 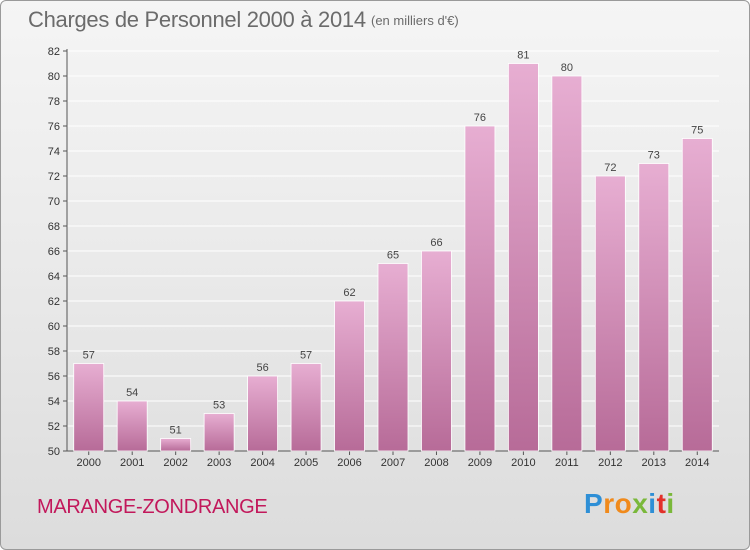 I want to click on x-tick-label: 2001, so click(x=132, y=463).